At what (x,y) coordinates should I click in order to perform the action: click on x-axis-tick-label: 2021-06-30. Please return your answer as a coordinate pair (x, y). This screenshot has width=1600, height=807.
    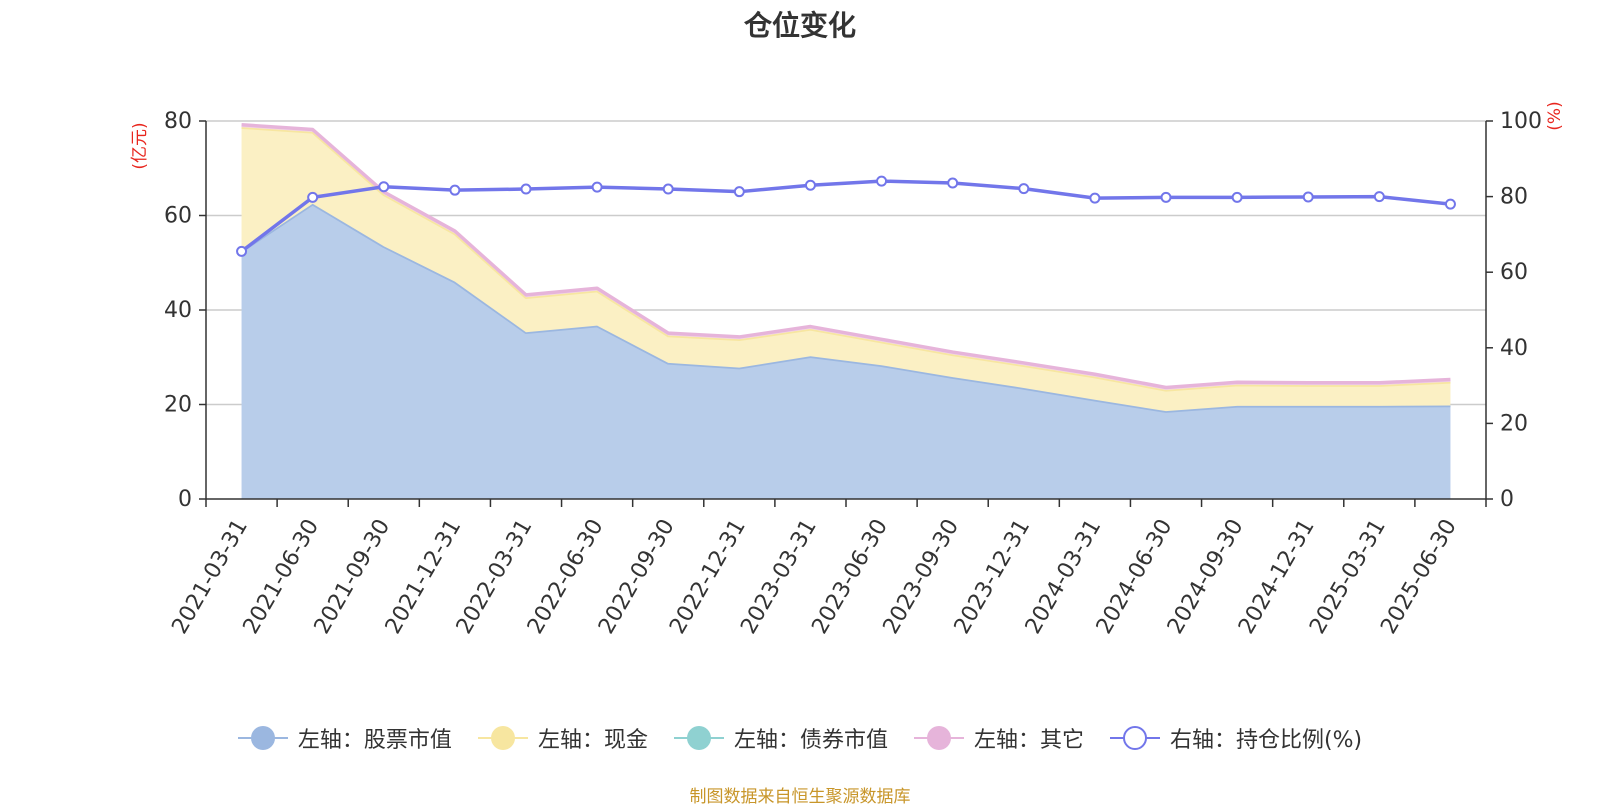
    Looking at the image, I should click on (282, 576).